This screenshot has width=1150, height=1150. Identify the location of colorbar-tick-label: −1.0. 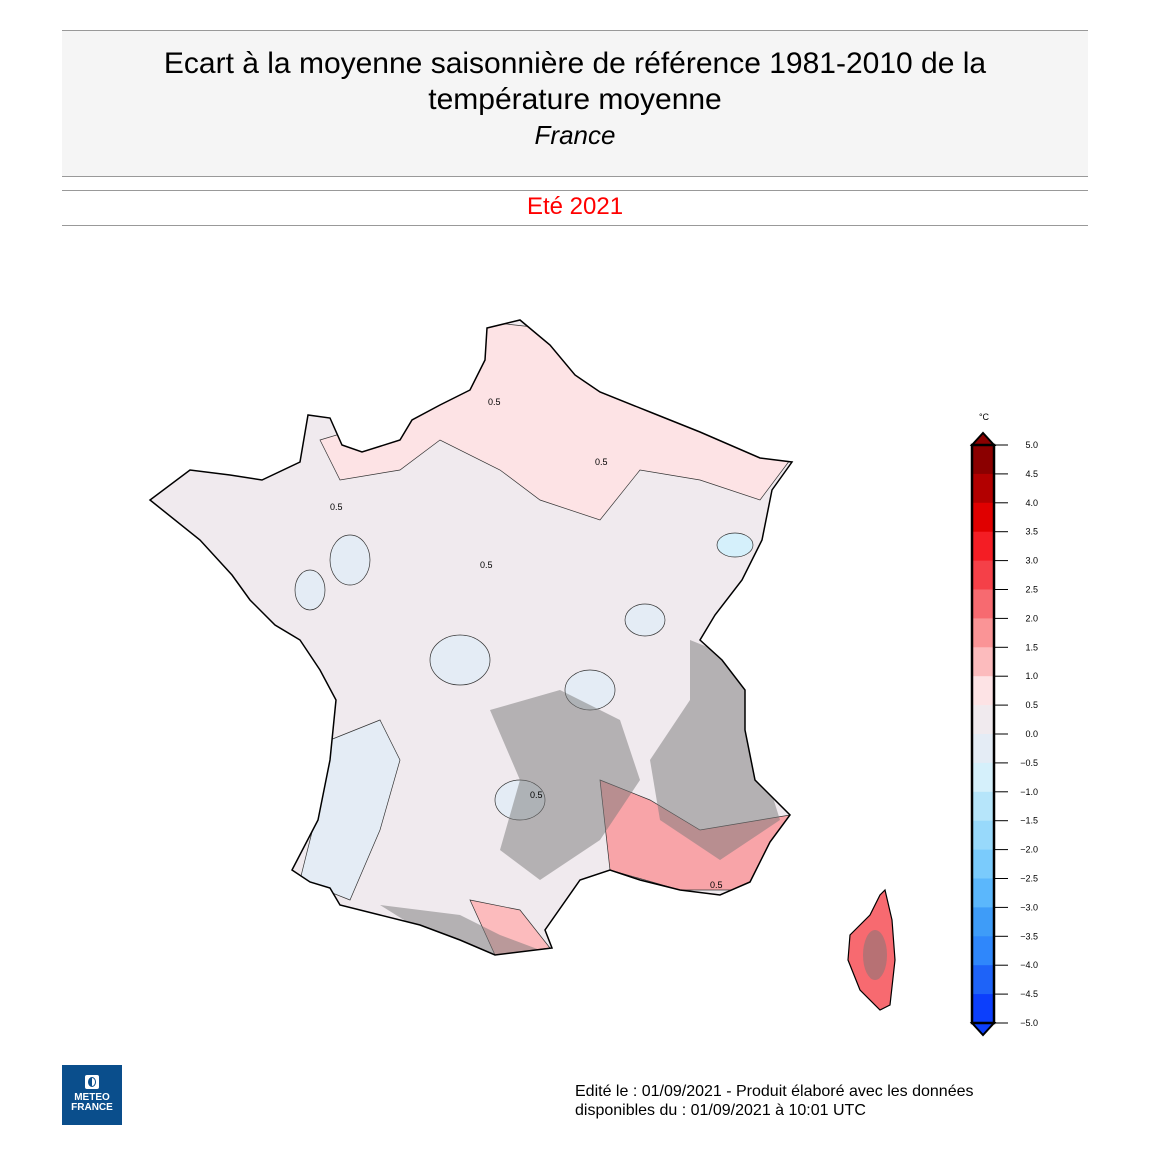
(1029, 792).